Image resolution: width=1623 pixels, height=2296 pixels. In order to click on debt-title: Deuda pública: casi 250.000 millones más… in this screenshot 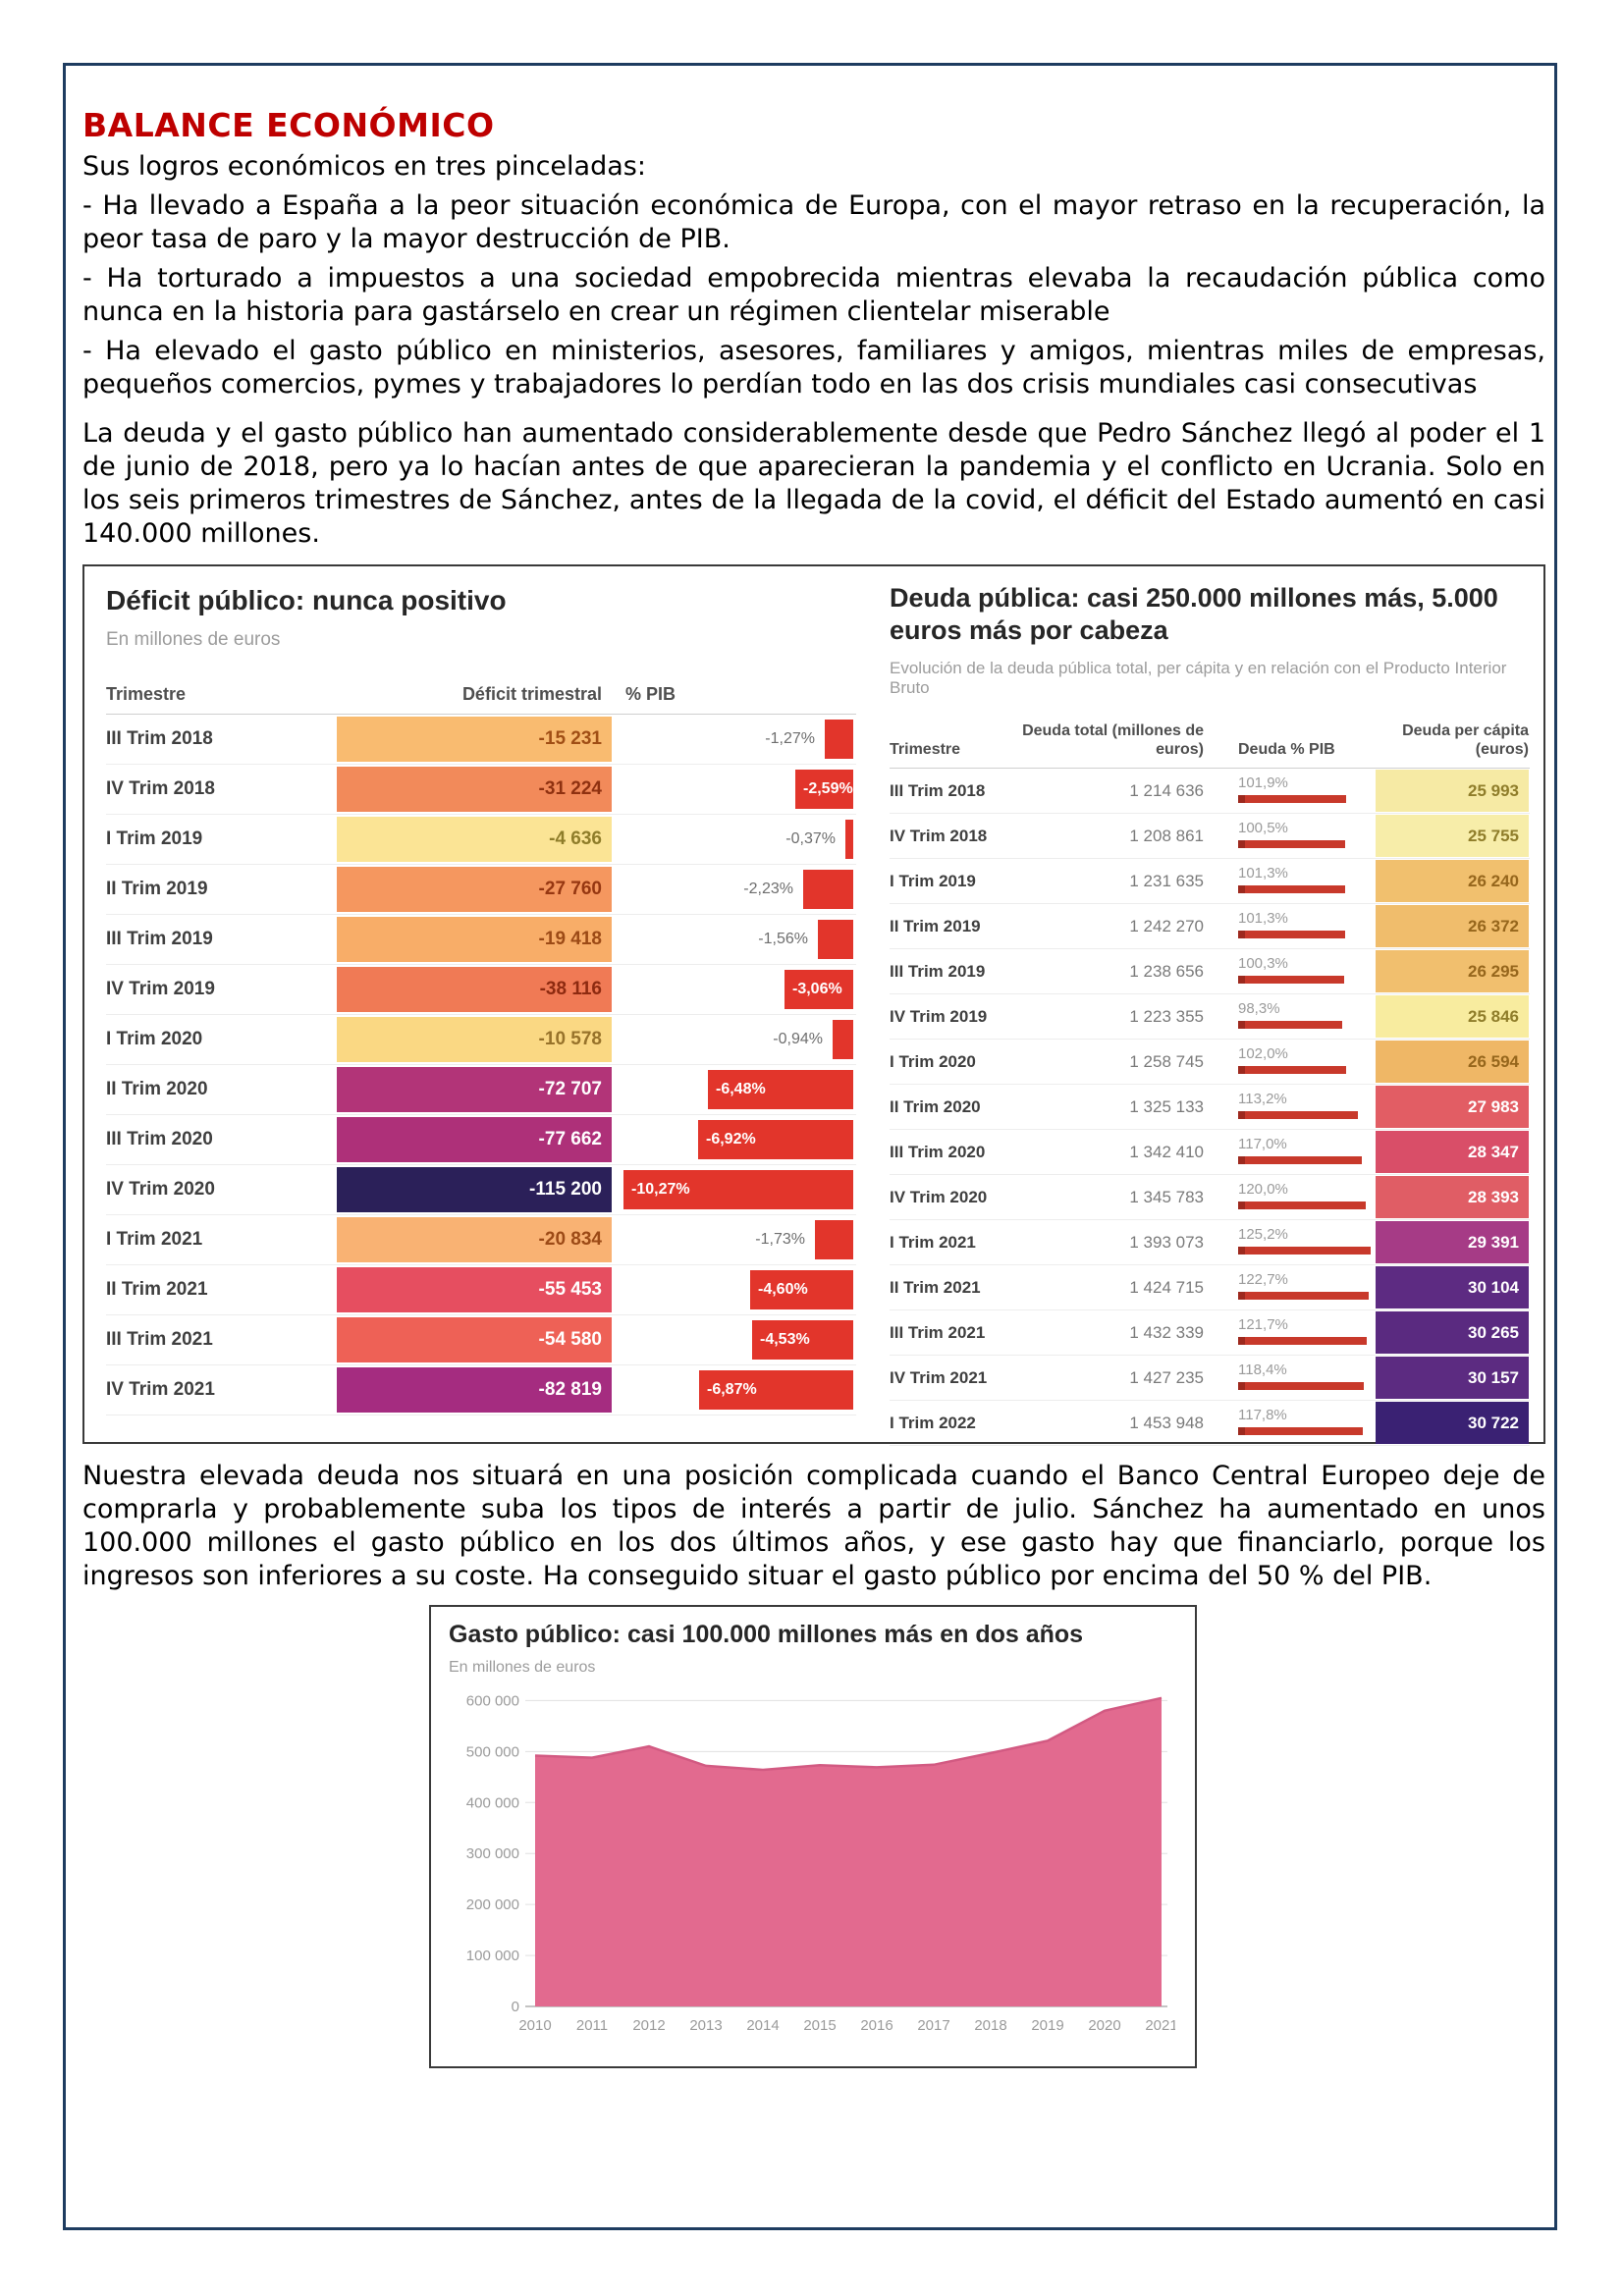, I will do `click(1194, 614)`.